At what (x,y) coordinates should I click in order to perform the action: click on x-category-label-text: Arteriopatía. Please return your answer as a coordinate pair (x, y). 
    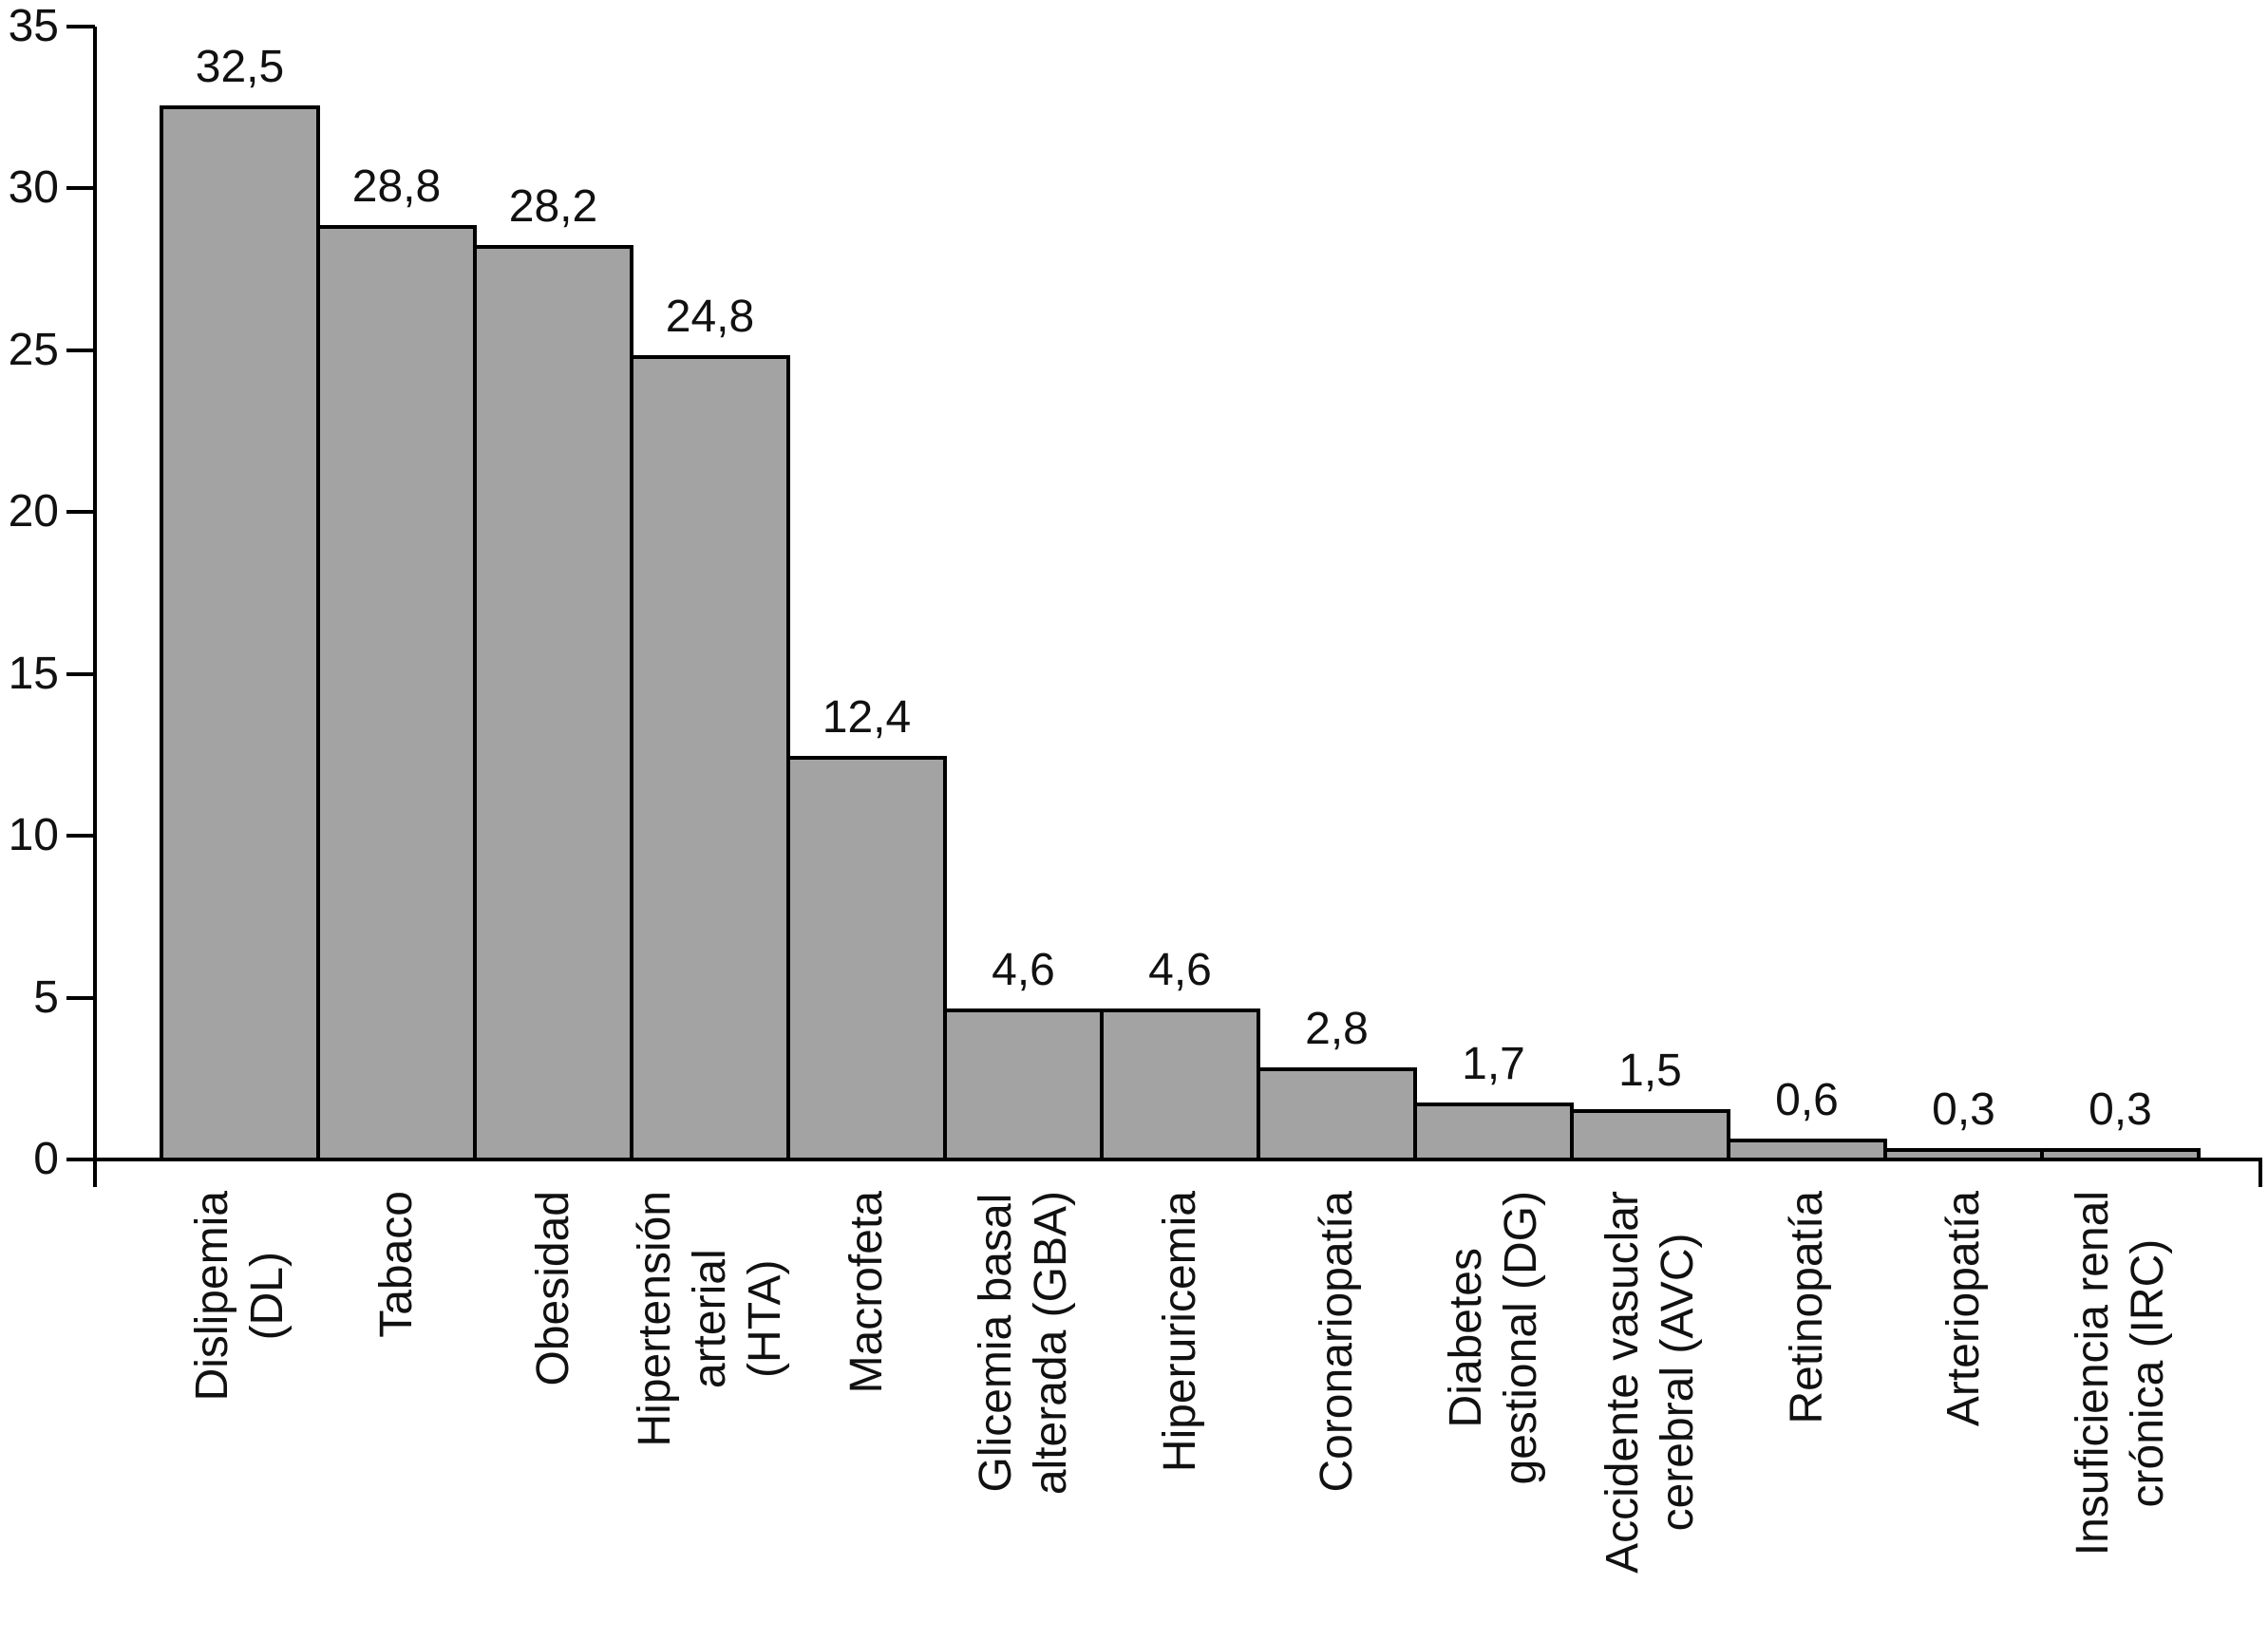
    Looking at the image, I should click on (1963, 1309).